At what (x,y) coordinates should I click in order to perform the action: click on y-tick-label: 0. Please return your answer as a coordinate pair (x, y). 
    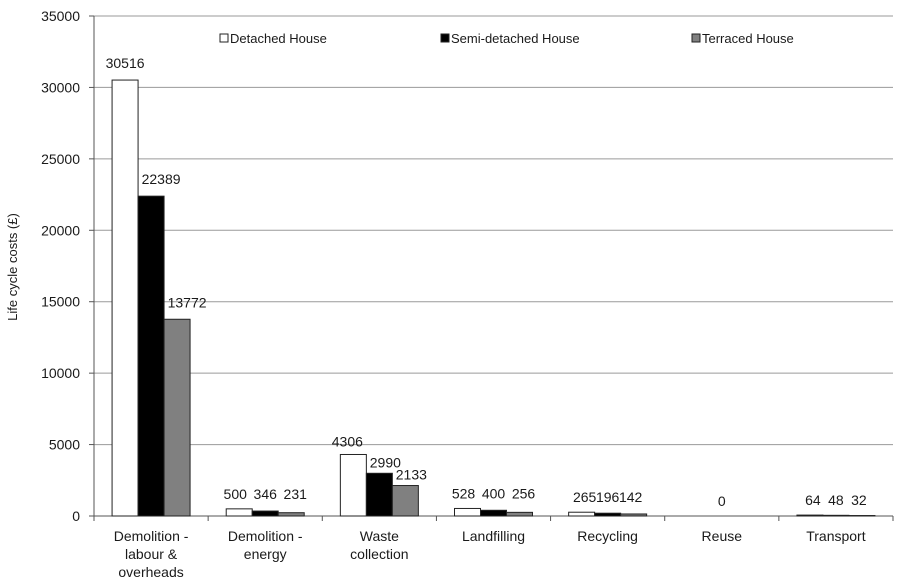
    Looking at the image, I should click on (76, 516).